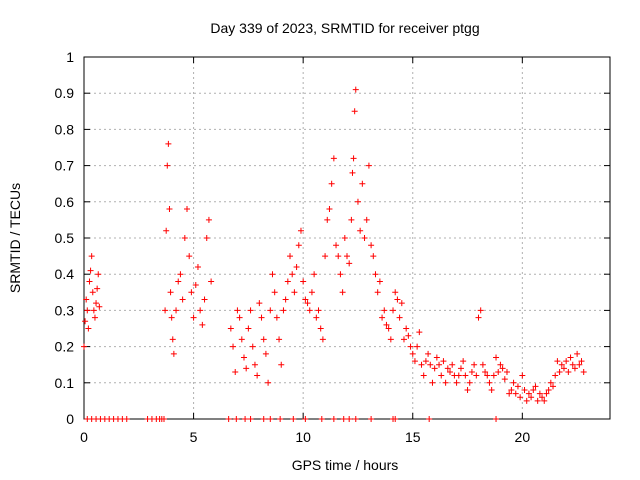  What do you see at coordinates (65, 310) in the screenshot?
I see `y-tick-label: 0.3` at bounding box center [65, 310].